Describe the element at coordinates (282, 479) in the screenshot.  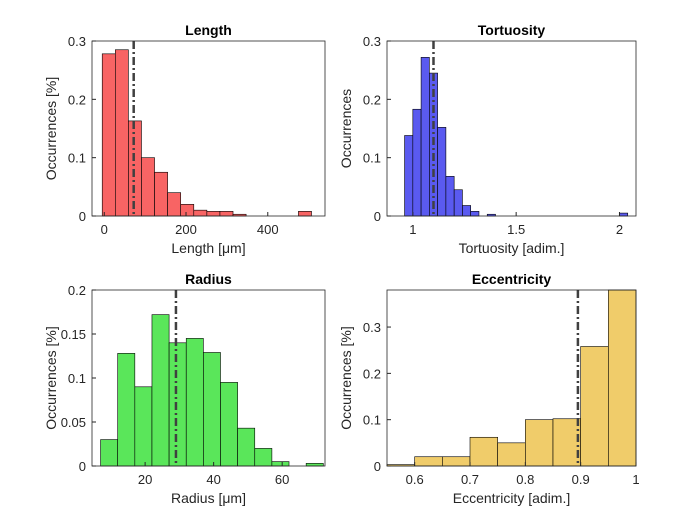
I see `x-tick-label: 60` at that location.